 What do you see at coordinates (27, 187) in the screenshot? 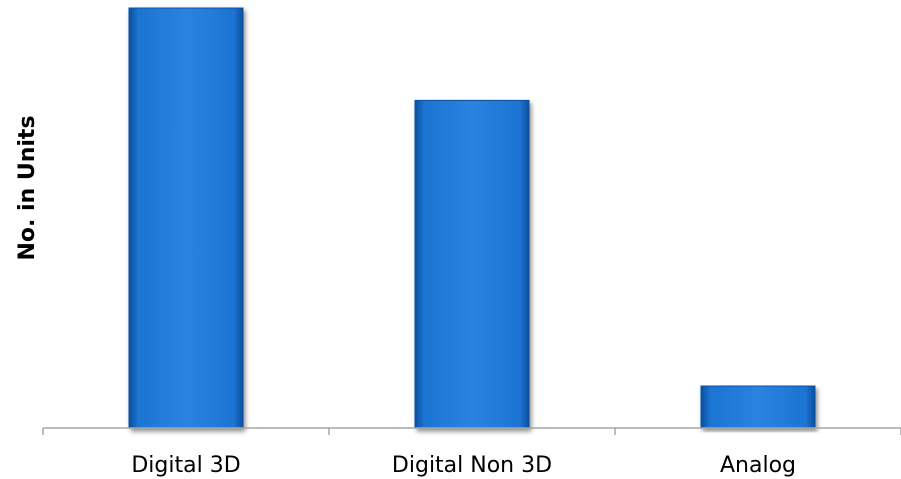
I see `y-axis-title: No. in Units` at bounding box center [27, 187].